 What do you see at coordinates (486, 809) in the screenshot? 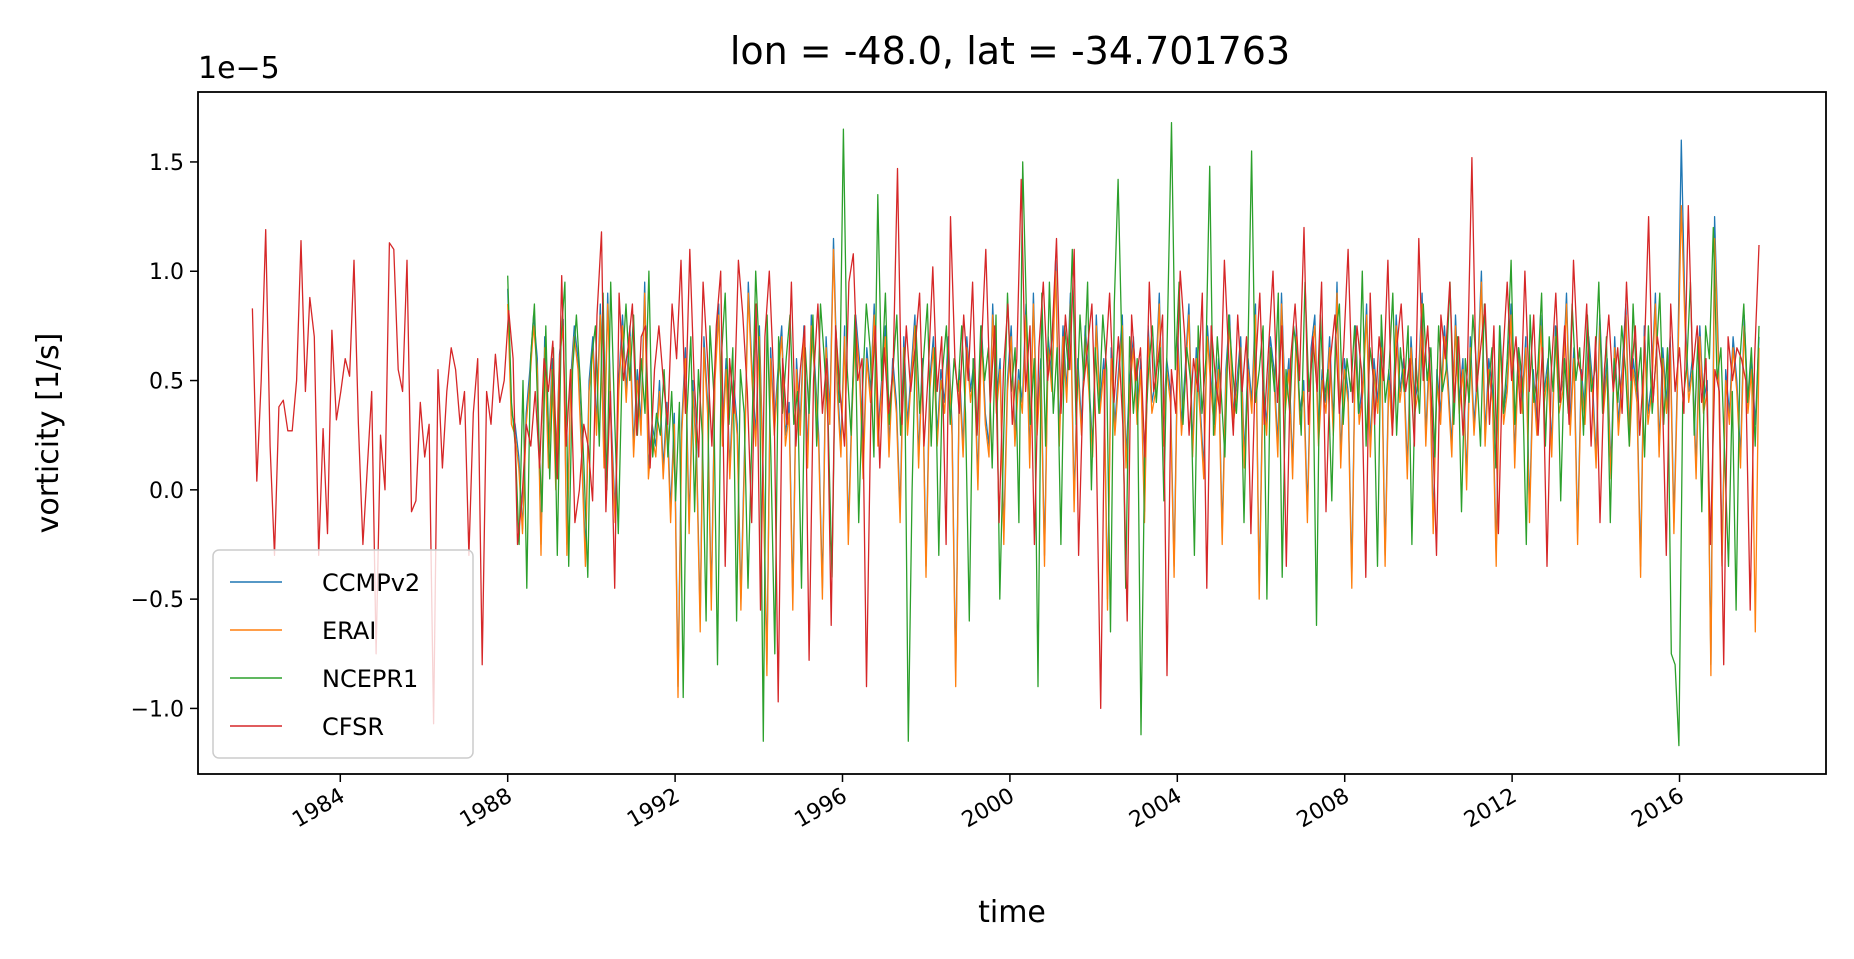
I see `x-tick-label: 1988` at bounding box center [486, 809].